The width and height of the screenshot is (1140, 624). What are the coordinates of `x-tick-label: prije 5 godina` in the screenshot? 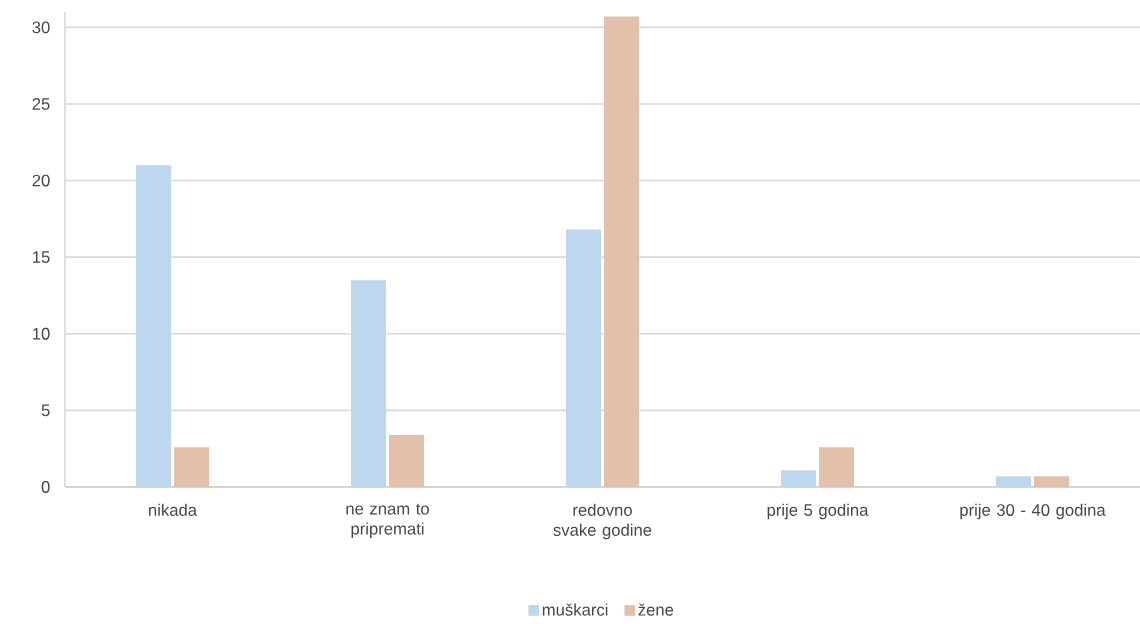 It's located at (818, 511).